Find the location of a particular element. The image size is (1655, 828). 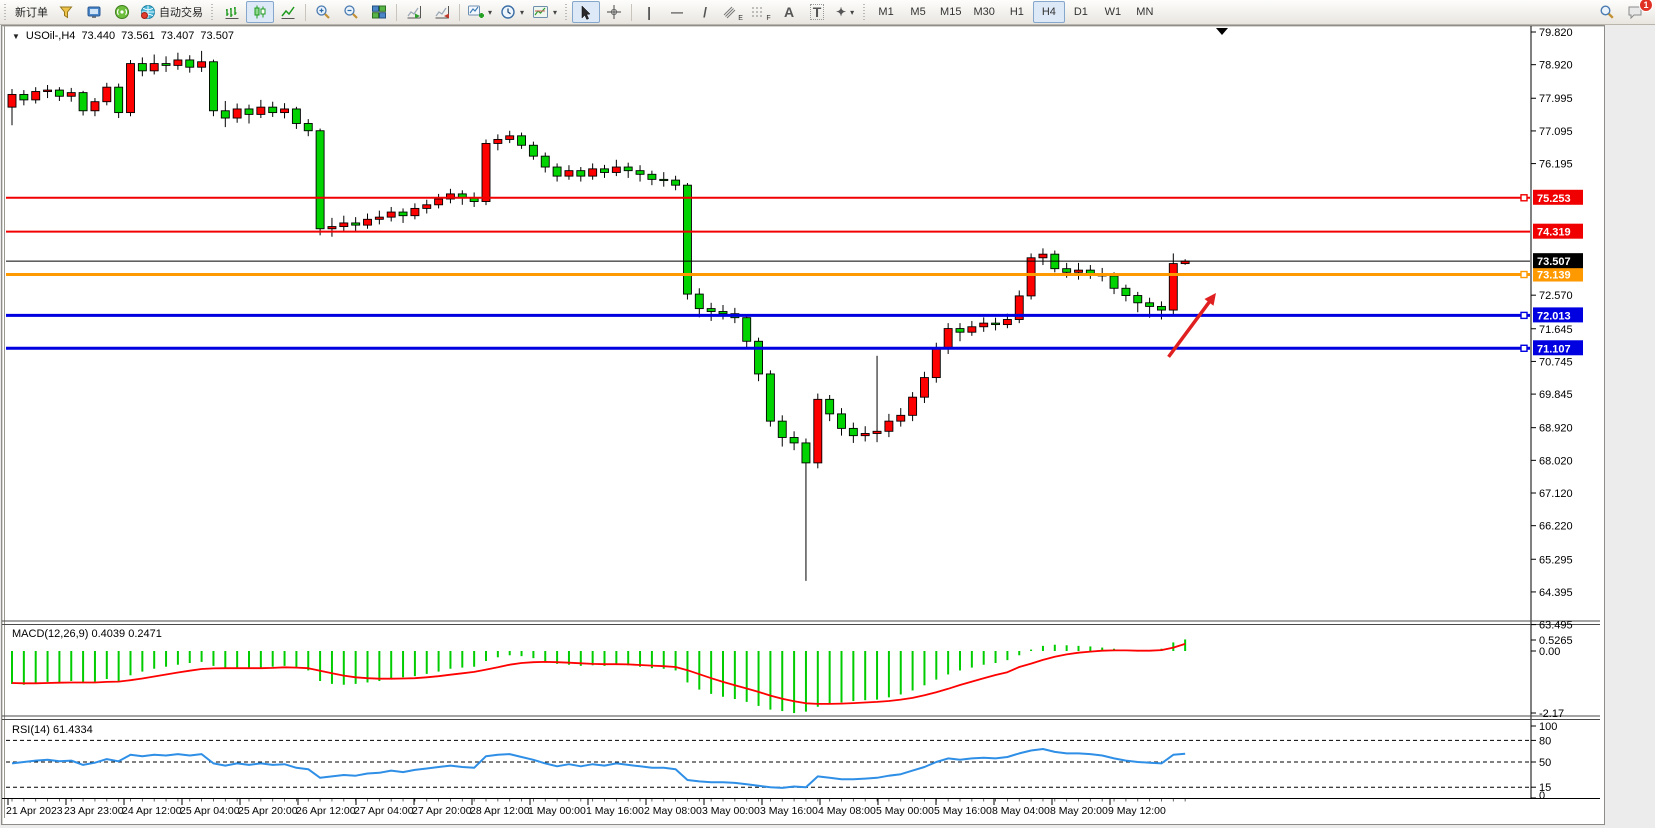

zoom-out-icon is located at coordinates (351, 12).